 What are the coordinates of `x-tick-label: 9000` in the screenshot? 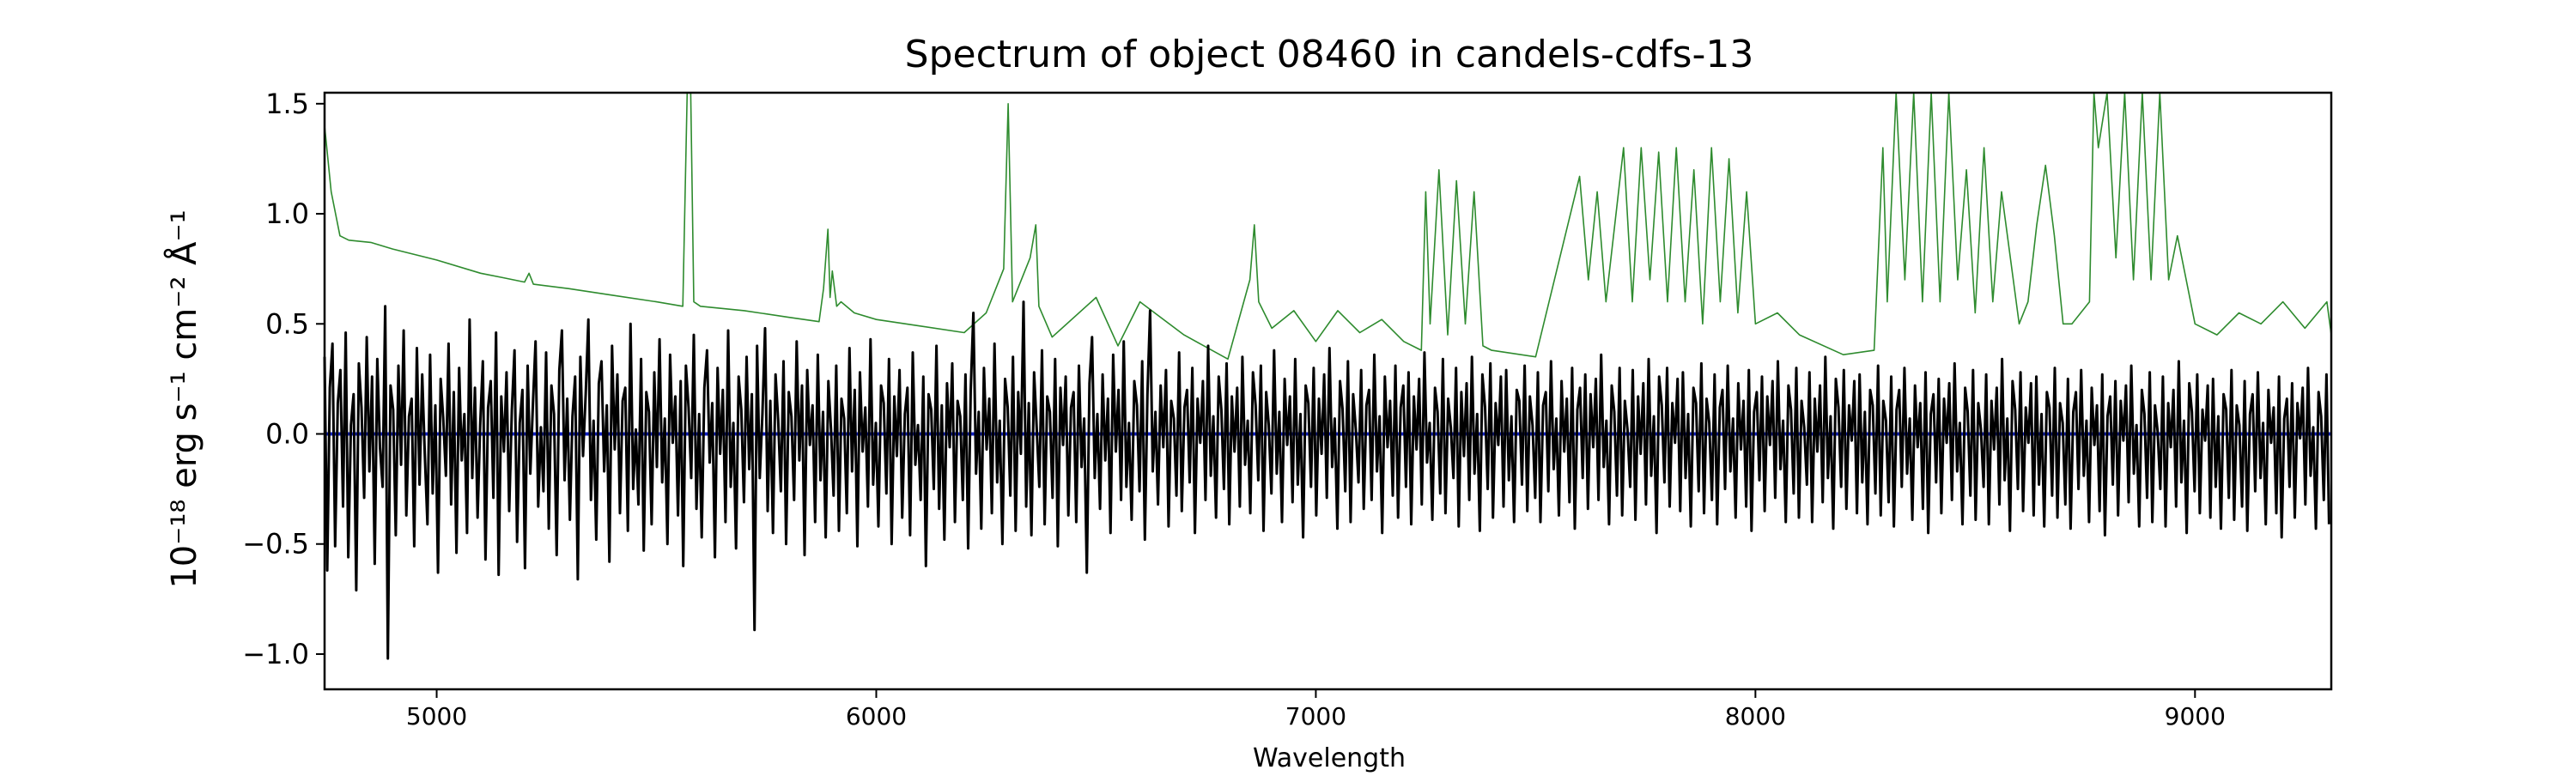 It's located at (2195, 716).